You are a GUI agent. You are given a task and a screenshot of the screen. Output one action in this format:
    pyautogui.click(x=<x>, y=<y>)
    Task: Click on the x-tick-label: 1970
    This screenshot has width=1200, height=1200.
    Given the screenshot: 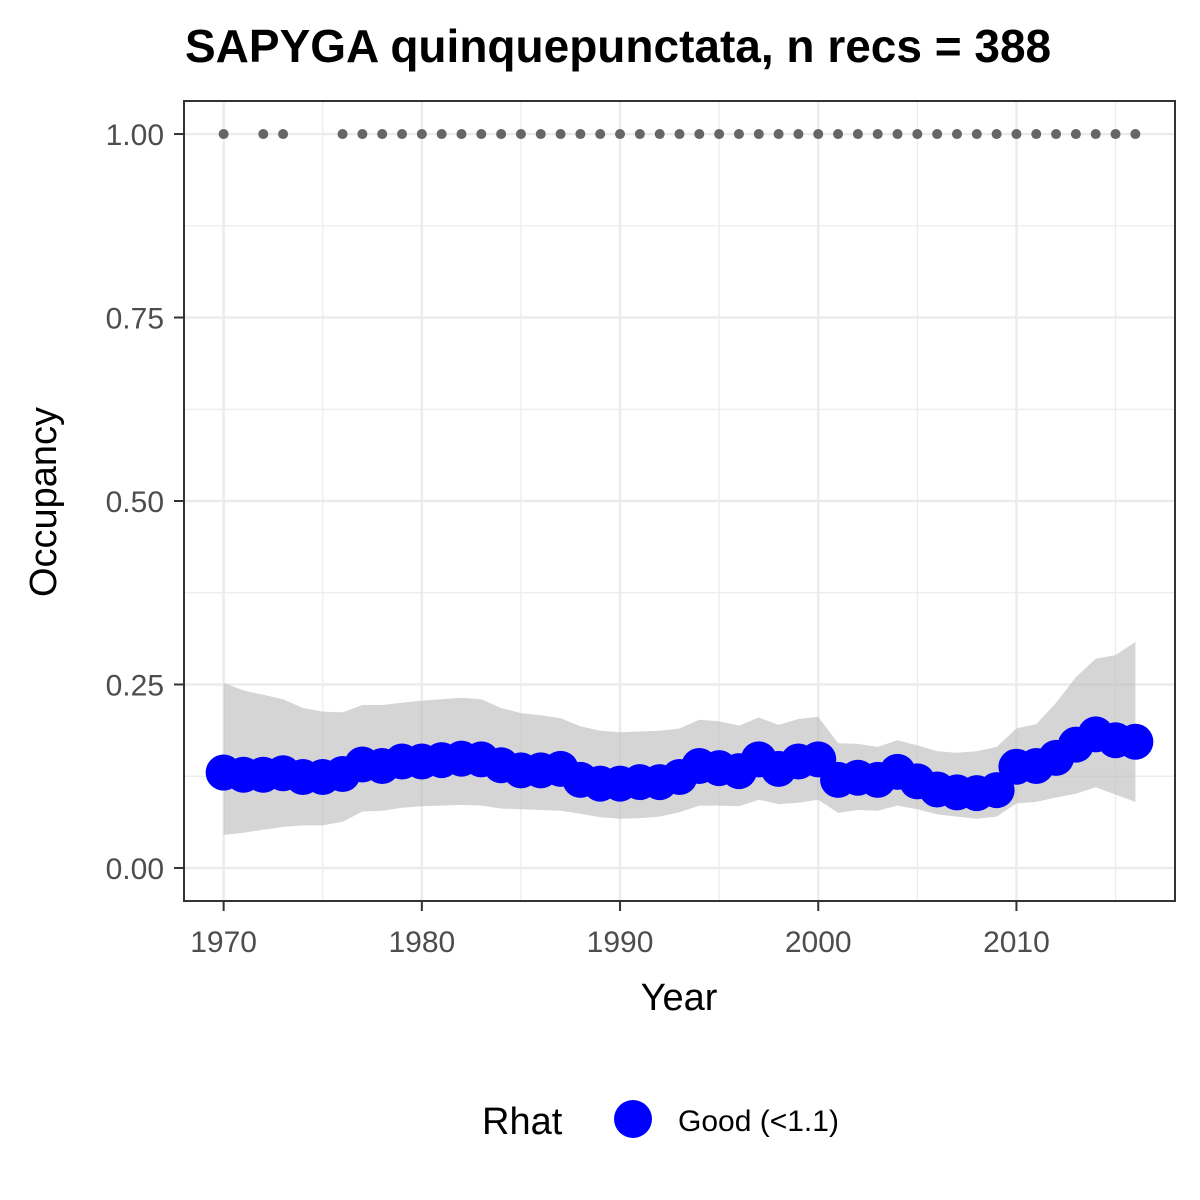 What is the action you would take?
    pyautogui.click(x=223, y=942)
    